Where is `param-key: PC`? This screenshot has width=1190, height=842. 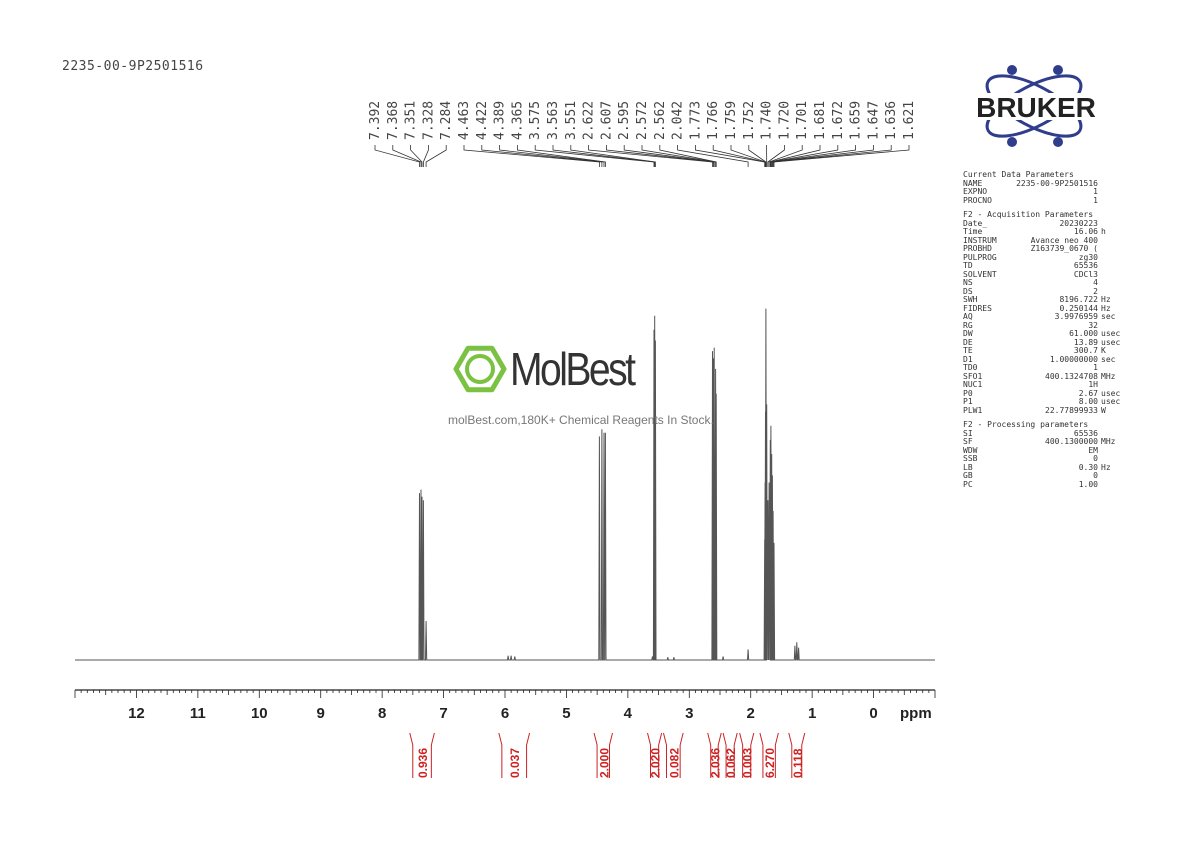 param-key: PC is located at coordinates (968, 484).